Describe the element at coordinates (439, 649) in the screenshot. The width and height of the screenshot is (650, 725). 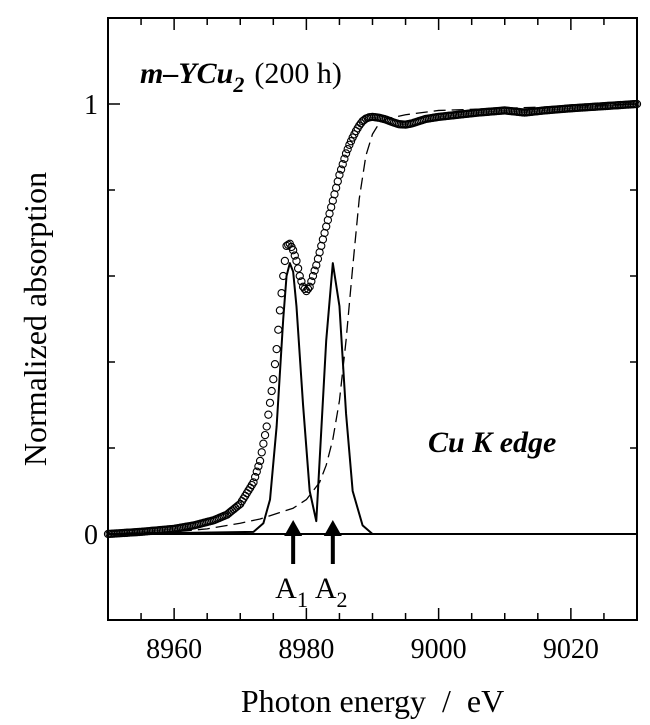
I see `x-tick-label: 9000` at that location.